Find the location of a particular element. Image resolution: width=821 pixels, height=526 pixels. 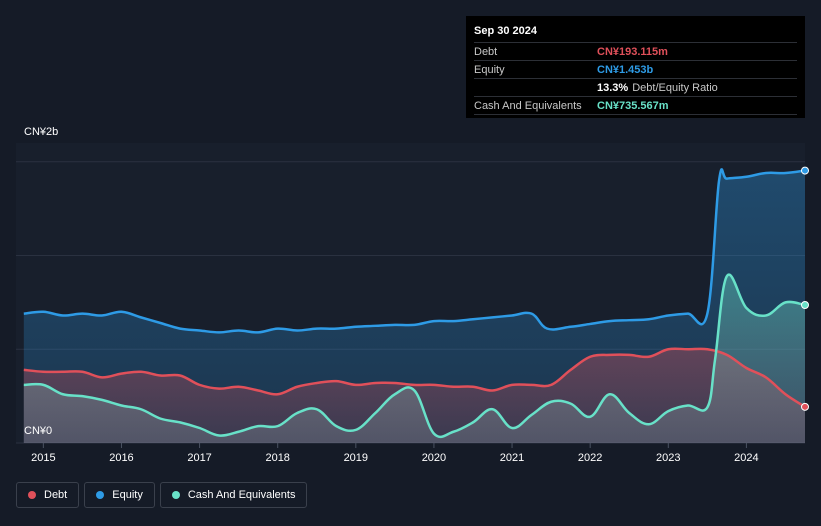

tooltip-cash-label: Cash And Equivalents is located at coordinates (528, 105).